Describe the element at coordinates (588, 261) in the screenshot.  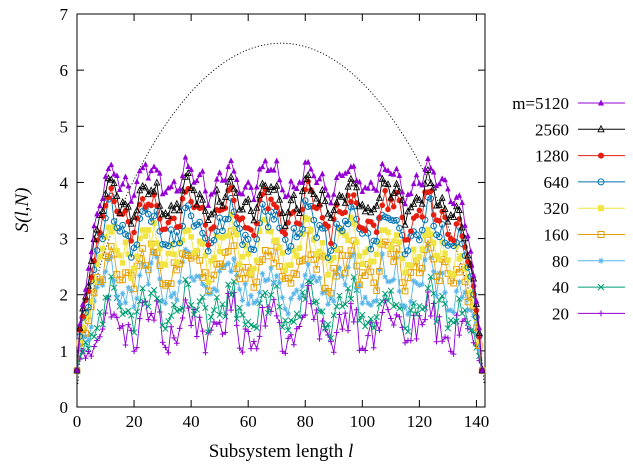
I see `legend-item: 80` at that location.